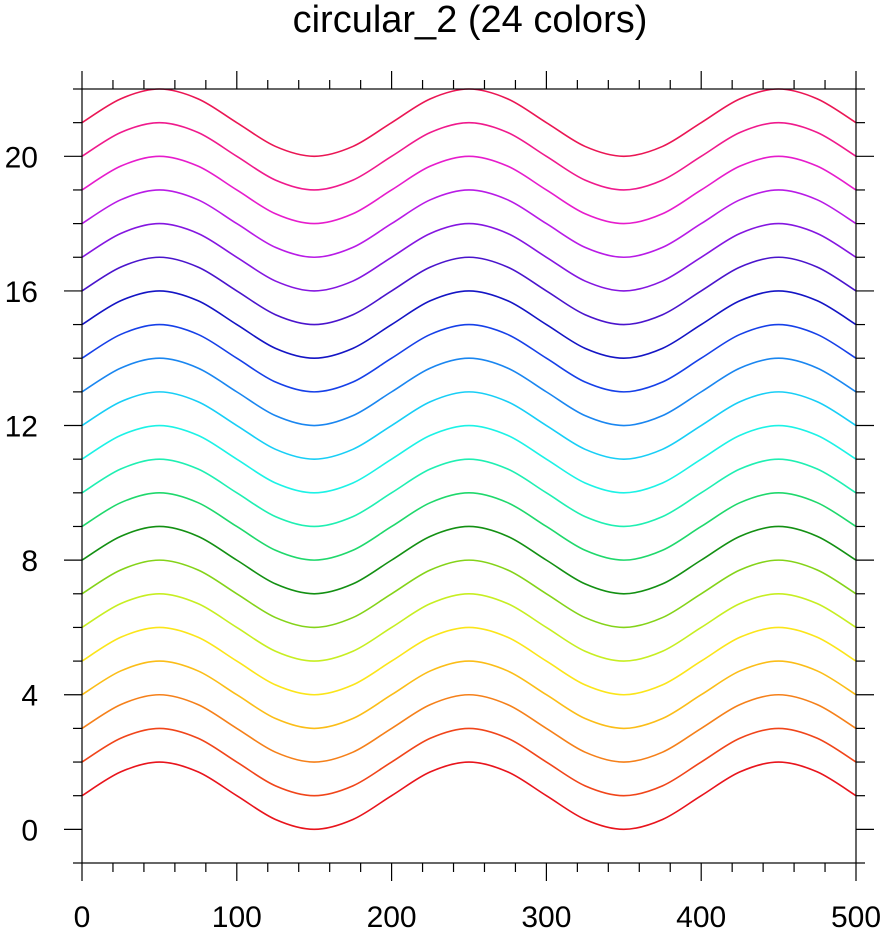 This screenshot has height=935, width=886. Describe the element at coordinates (237, 917) in the screenshot. I see `x-tick-label: 100` at that location.